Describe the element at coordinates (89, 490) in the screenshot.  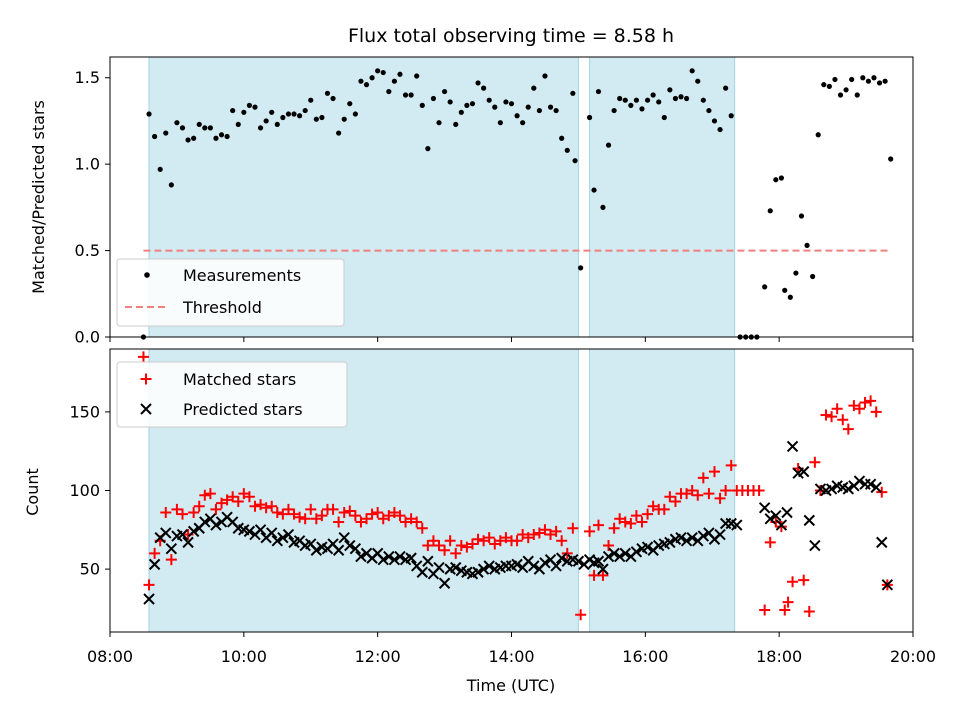
I see `bottom-y-axis: 50 100 150` at that location.